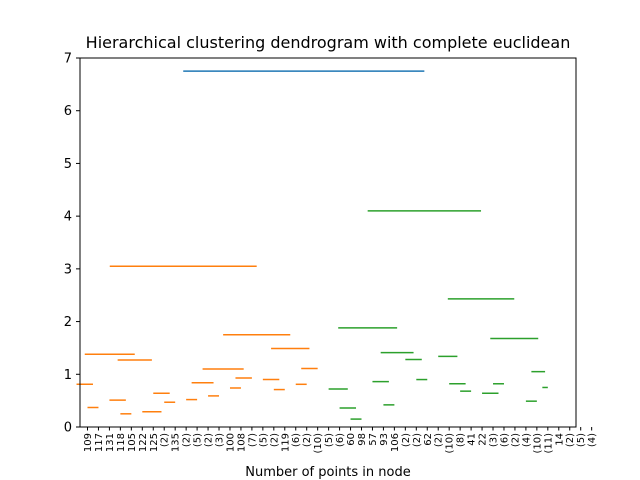 The width and height of the screenshot is (640, 480). What do you see at coordinates (230, 442) in the screenshot?
I see `leaf-label: 100` at bounding box center [230, 442].